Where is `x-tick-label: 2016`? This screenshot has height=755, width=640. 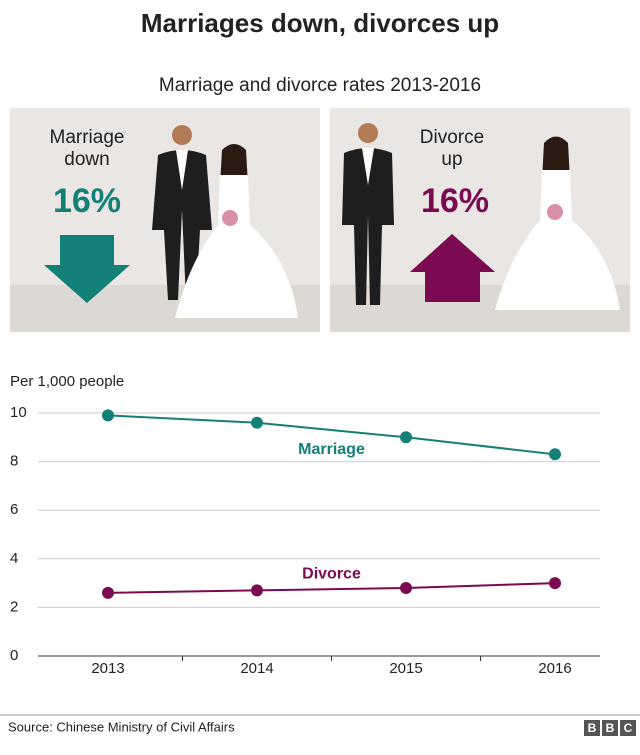 x-tick-label: 2016 is located at coordinates (554, 668).